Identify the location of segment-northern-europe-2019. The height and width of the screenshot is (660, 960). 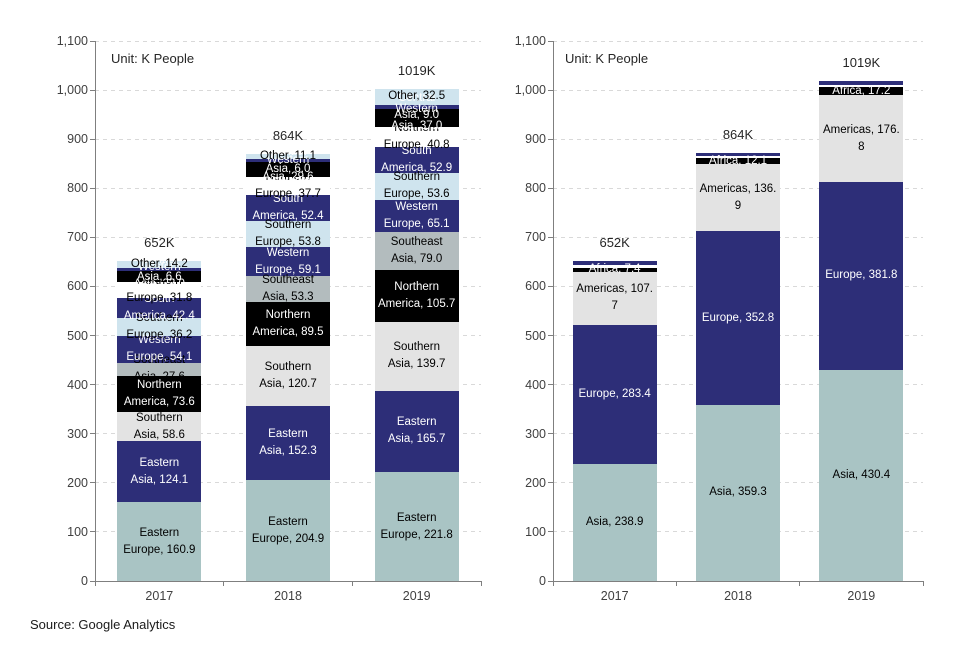
(416, 137).